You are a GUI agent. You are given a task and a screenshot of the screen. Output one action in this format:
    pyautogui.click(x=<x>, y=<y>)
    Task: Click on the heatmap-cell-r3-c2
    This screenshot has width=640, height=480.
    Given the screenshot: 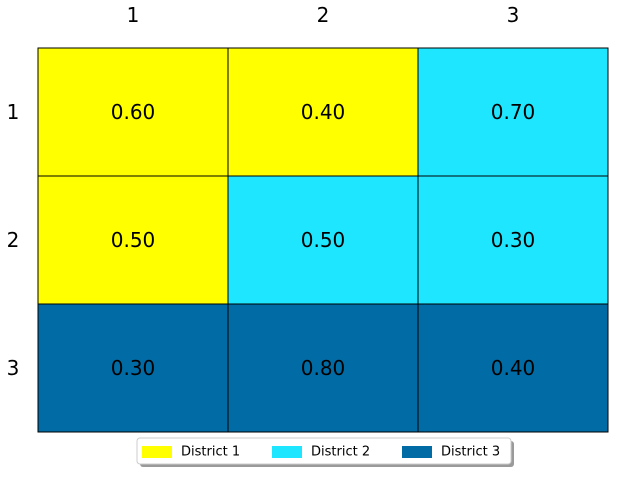 What is the action you would take?
    pyautogui.click(x=323, y=368)
    